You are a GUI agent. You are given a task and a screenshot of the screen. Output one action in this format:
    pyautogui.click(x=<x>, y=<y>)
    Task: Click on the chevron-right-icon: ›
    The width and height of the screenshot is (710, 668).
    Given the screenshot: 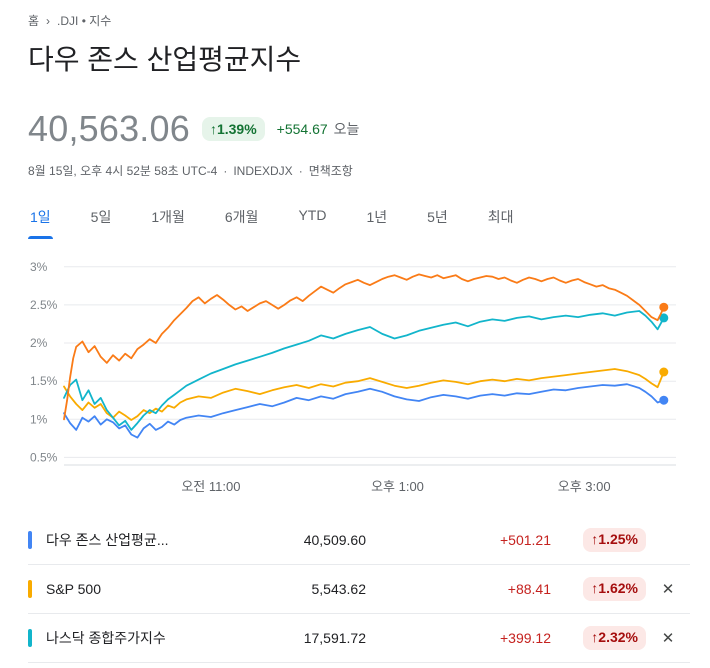 What is the action you would take?
    pyautogui.click(x=48, y=20)
    